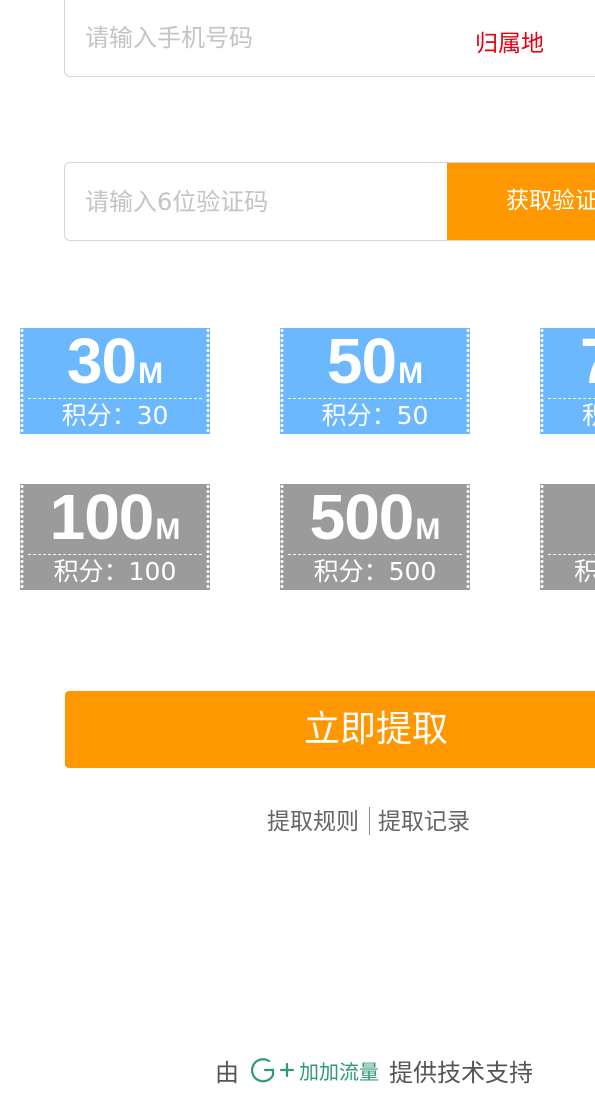 The height and width of the screenshot is (1093, 595). What do you see at coordinates (115, 571) in the screenshot?
I see `ticket-points: 积分：100` at bounding box center [115, 571].